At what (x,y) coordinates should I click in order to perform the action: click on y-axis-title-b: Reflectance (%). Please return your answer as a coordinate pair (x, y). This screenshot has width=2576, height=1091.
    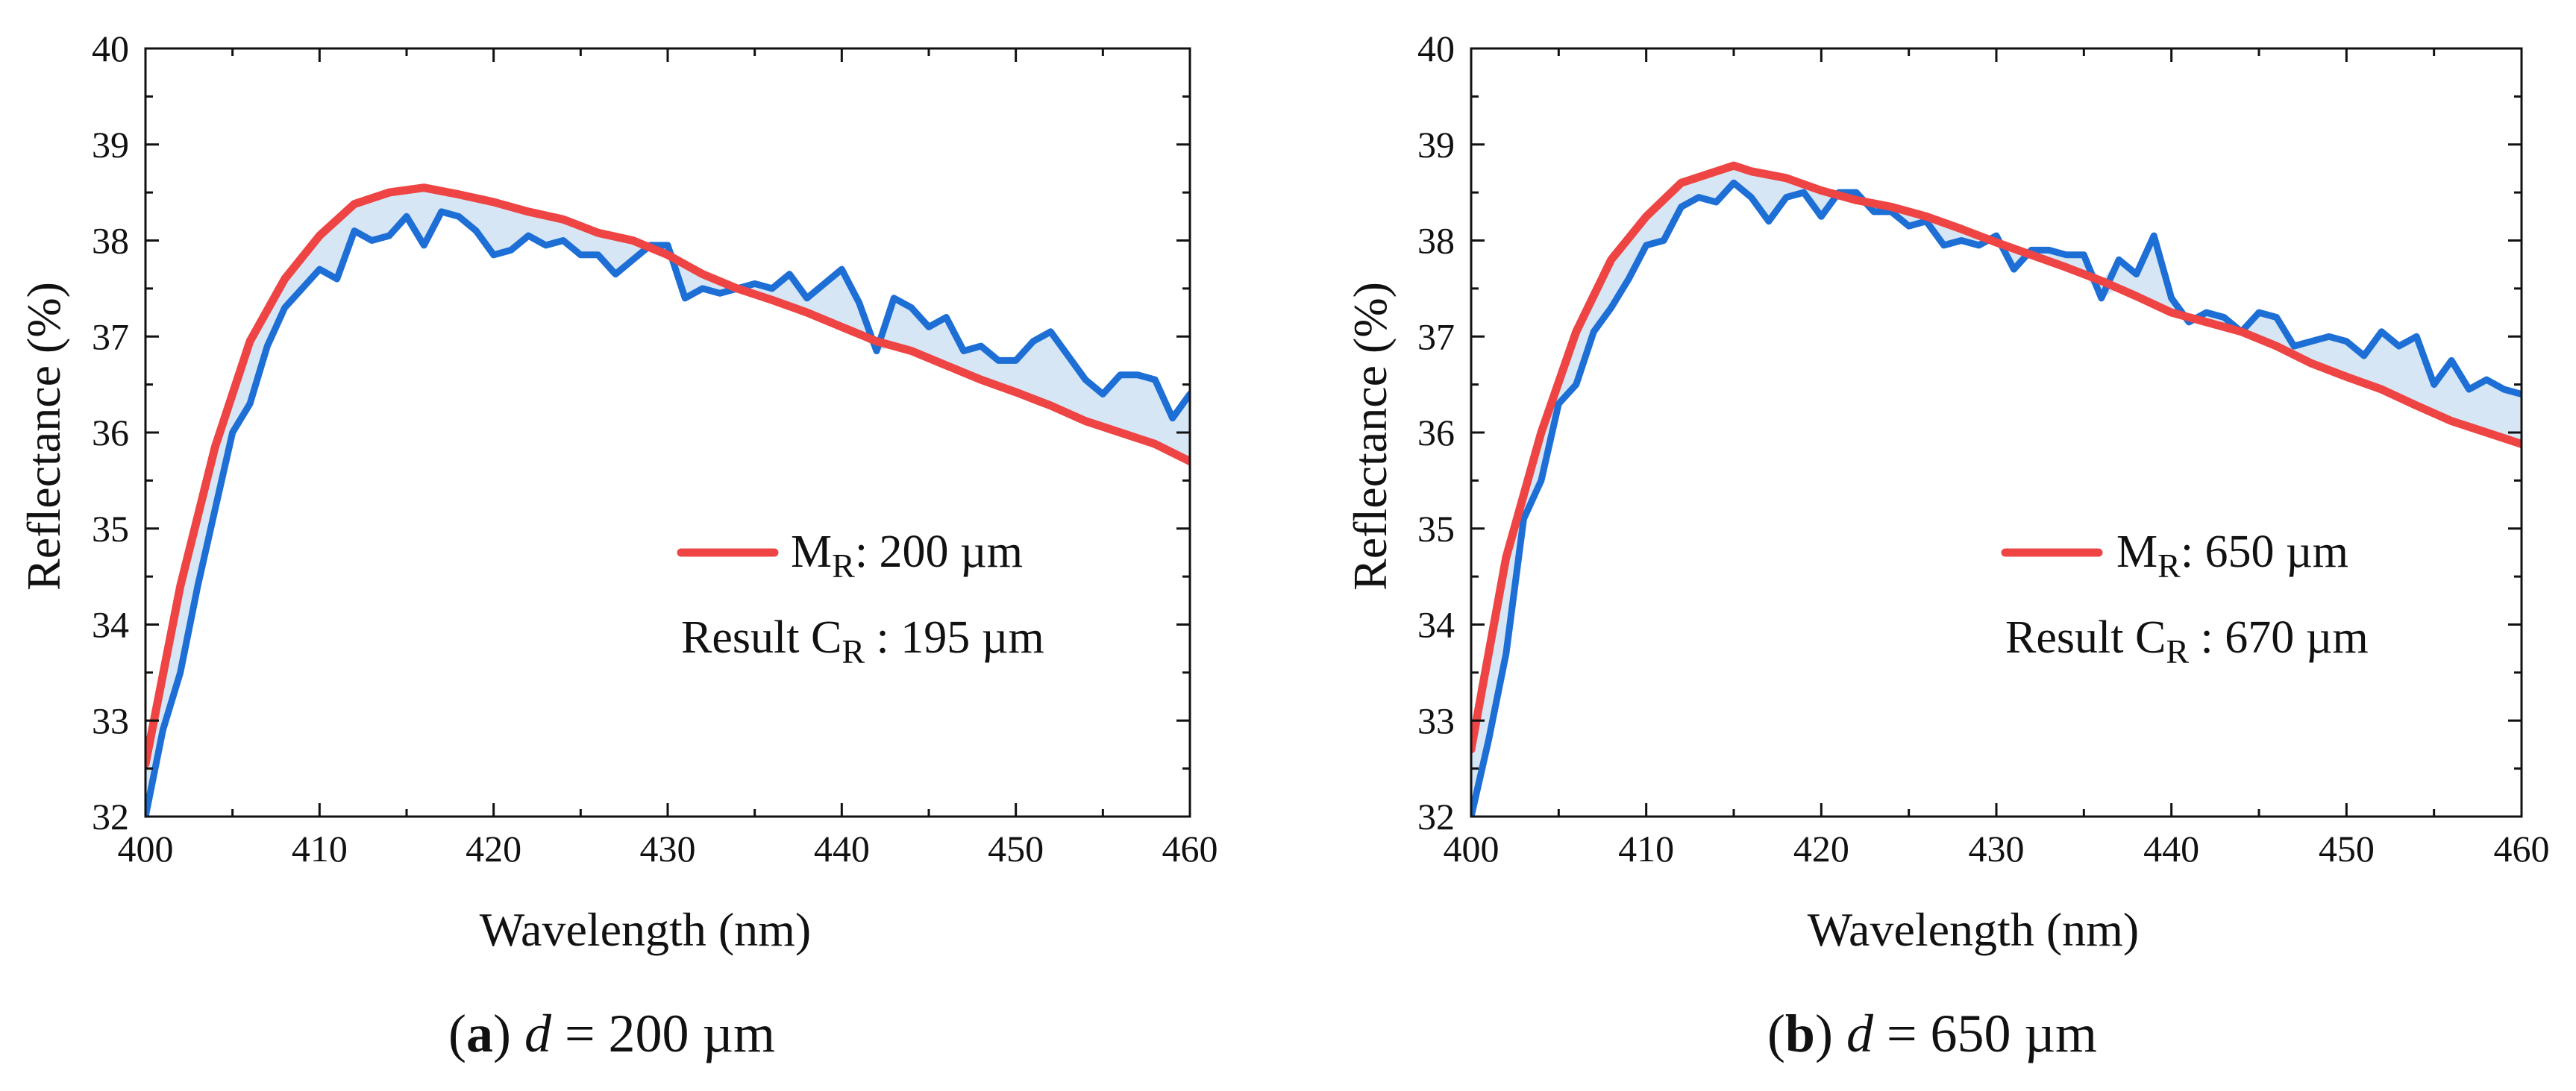
    Looking at the image, I should click on (1370, 436).